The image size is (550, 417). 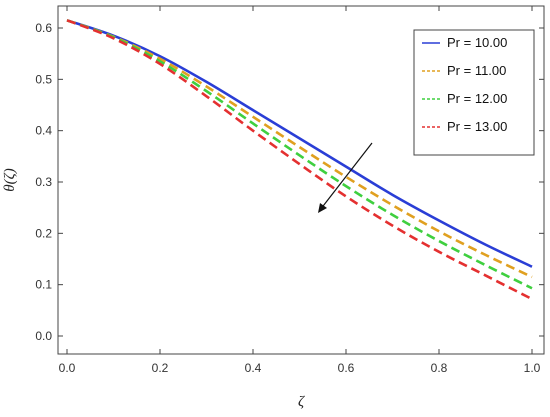 I want to click on y-axis-label: θ(ζ), so click(x=10, y=179).